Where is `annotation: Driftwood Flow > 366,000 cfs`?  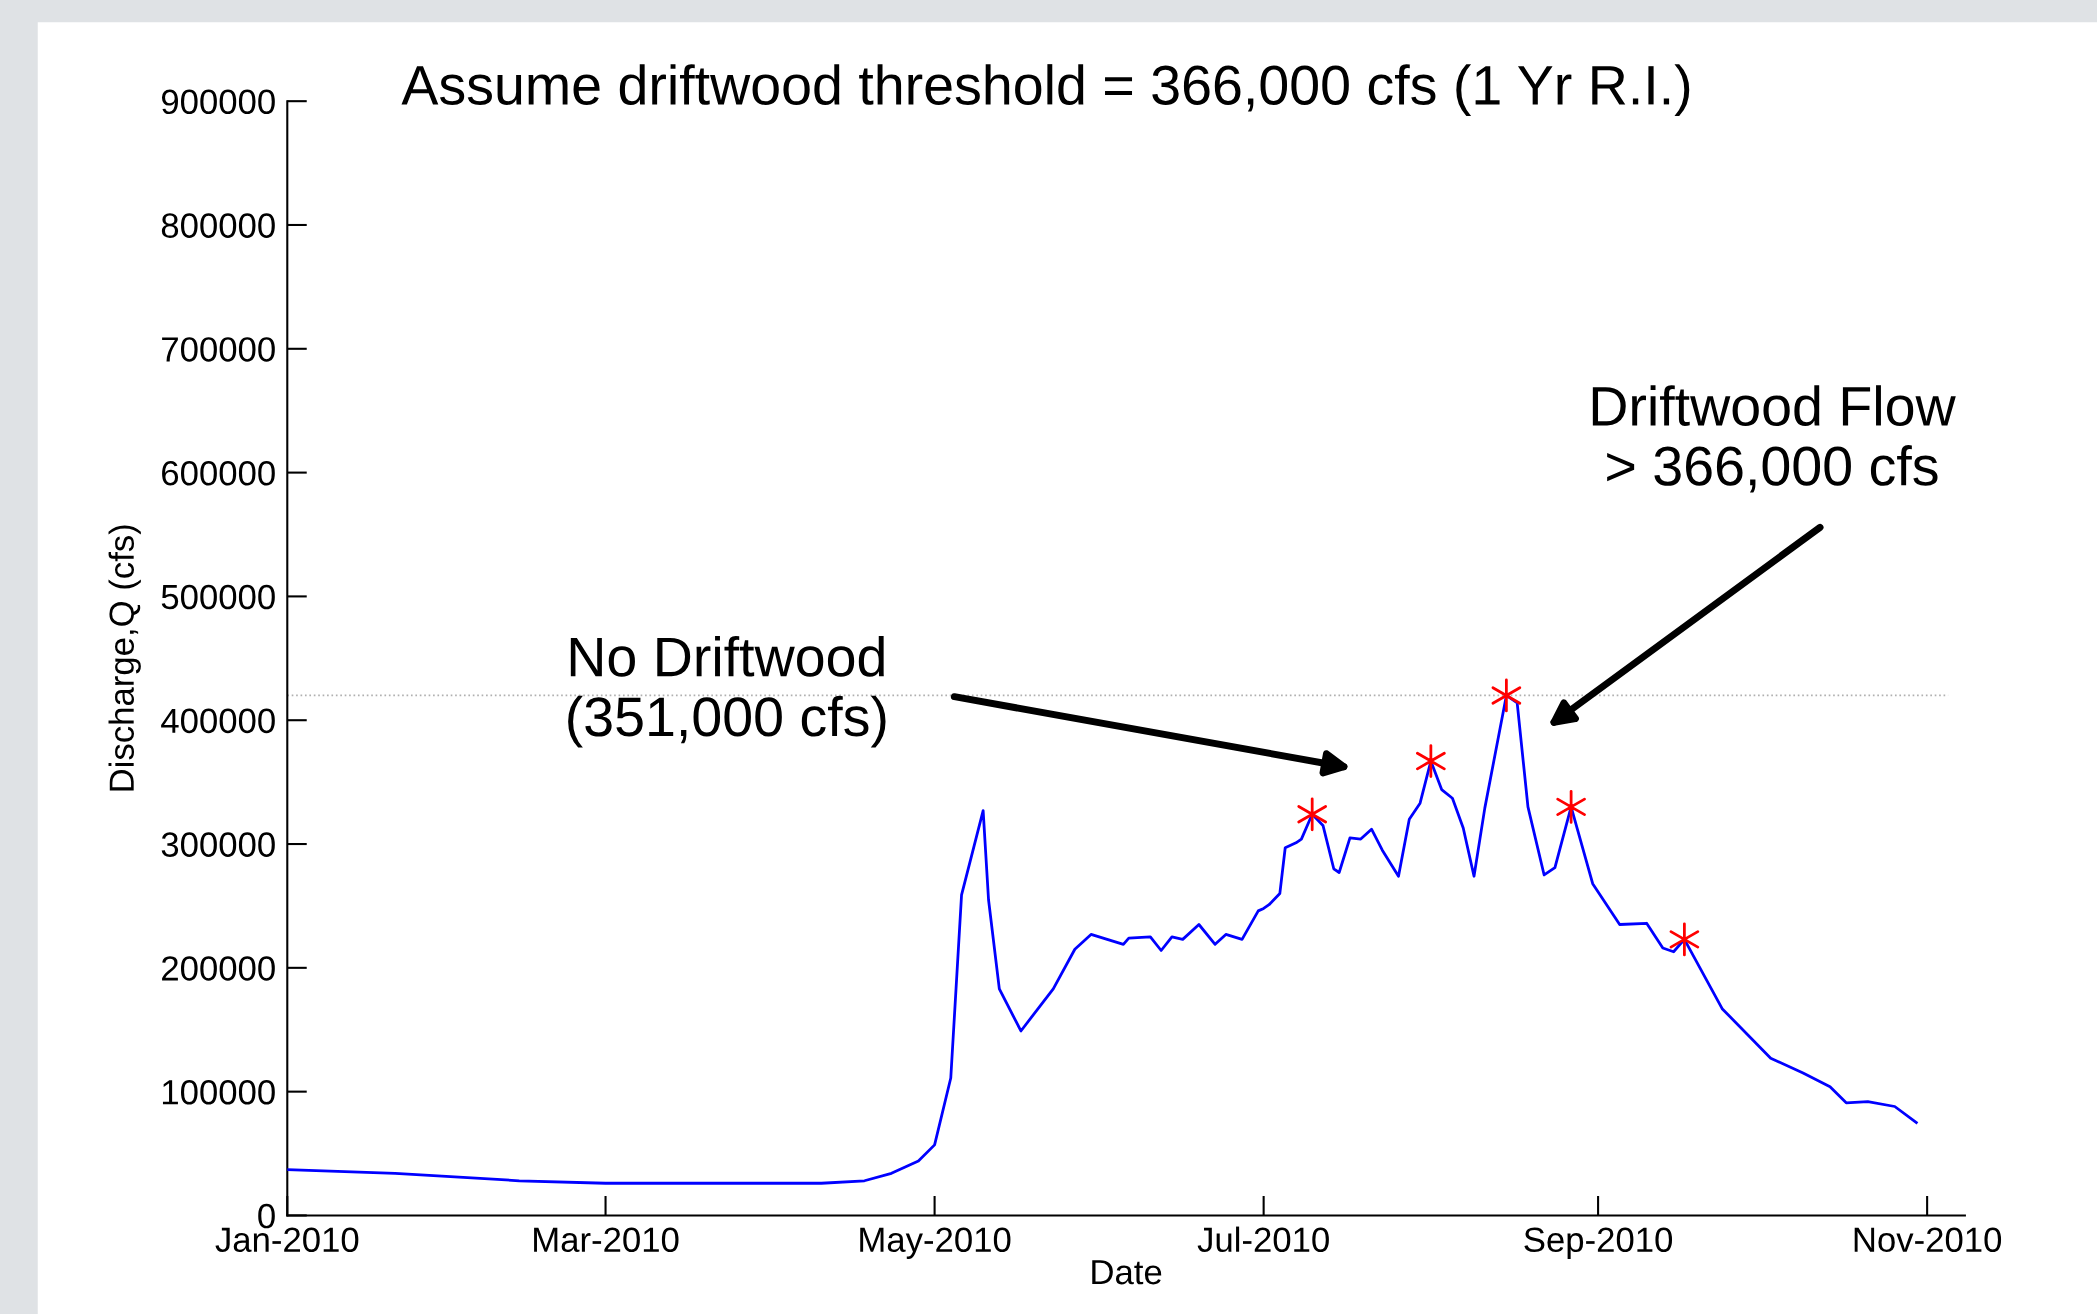 annotation: Driftwood Flow > 366,000 cfs is located at coordinates (1774, 439).